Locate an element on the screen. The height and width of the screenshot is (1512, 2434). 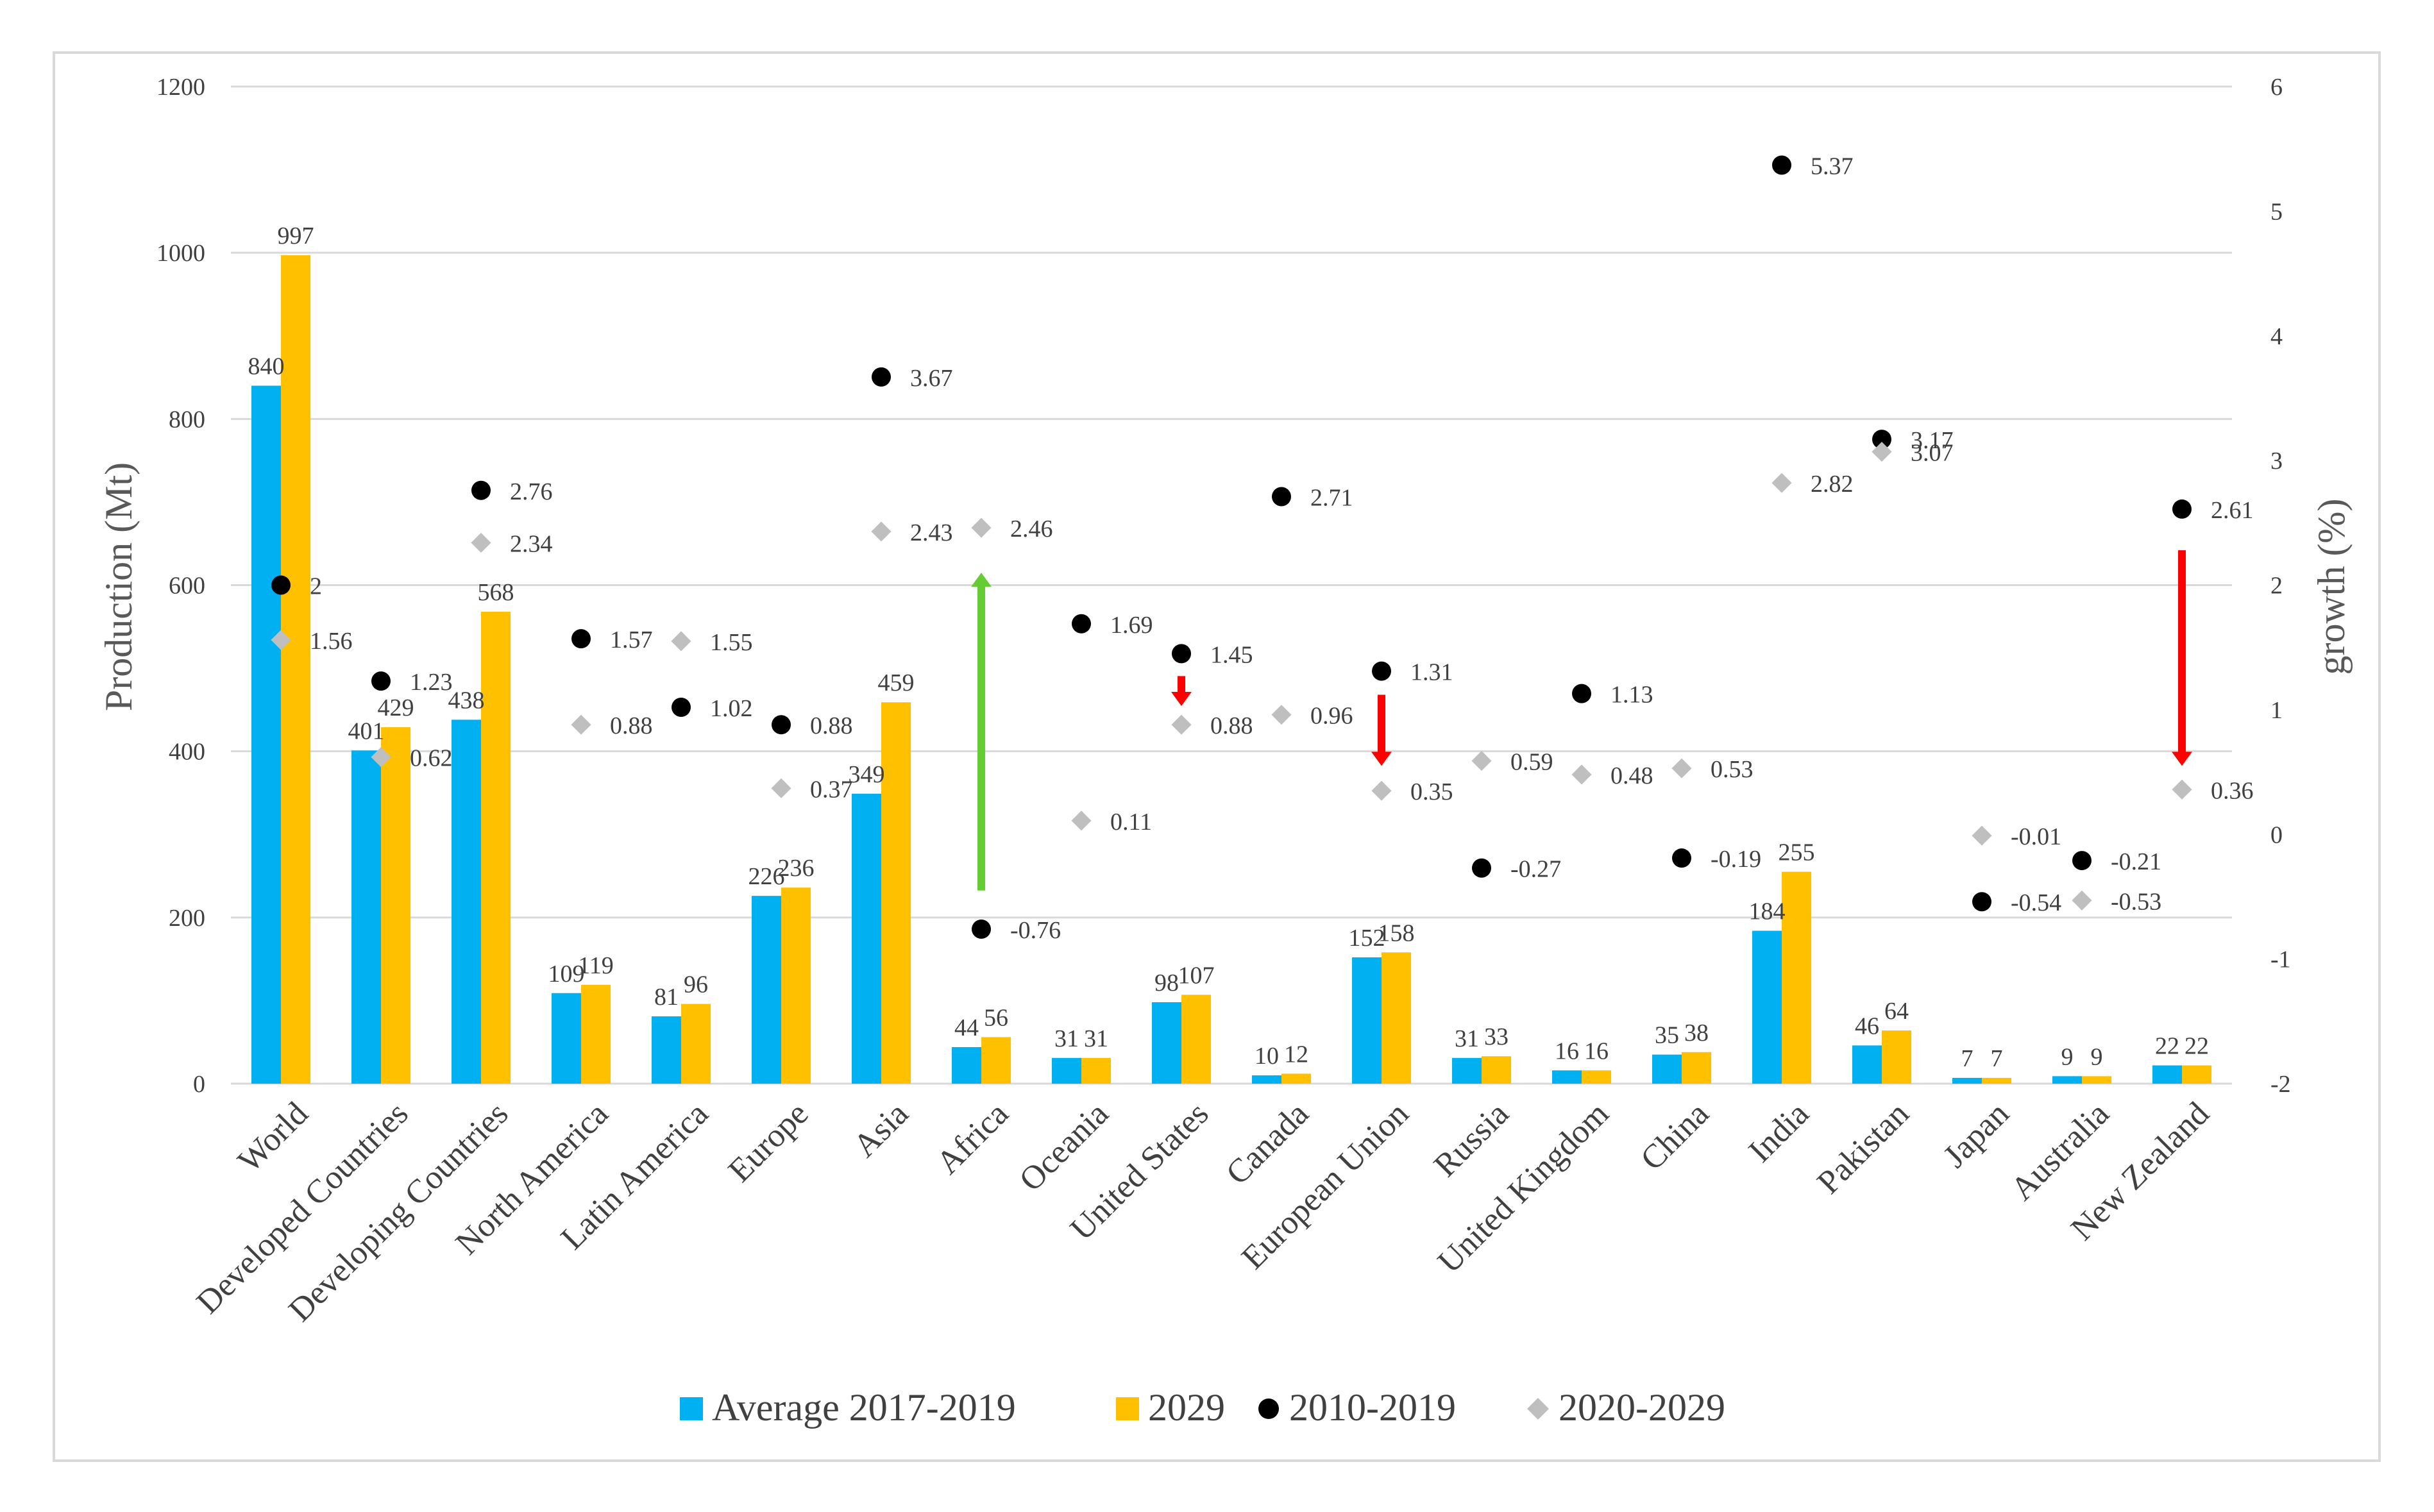
bar-value-label: 997 is located at coordinates (296, 236).